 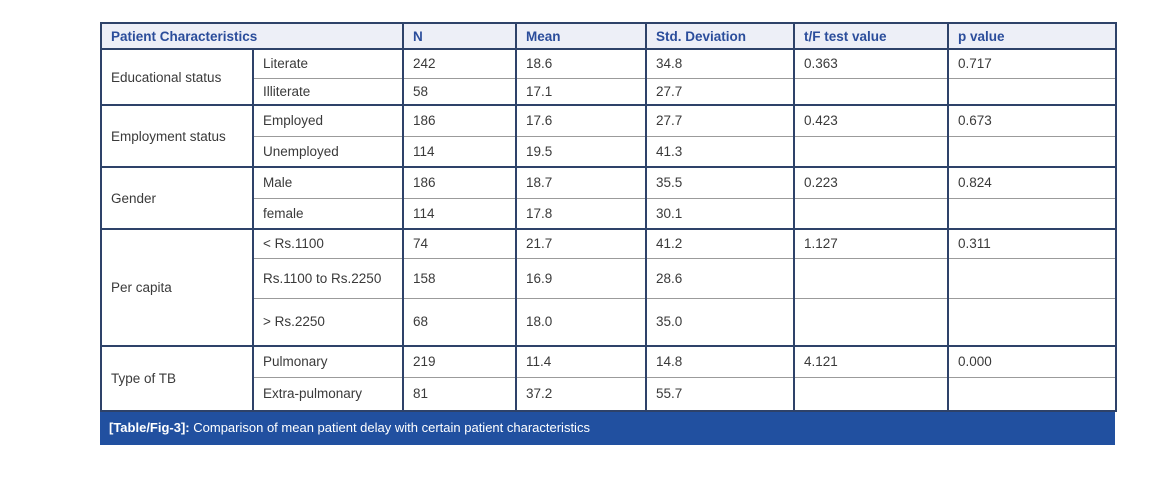 What do you see at coordinates (328, 321) in the screenshot?
I see `category-cell: > Rs.2250` at bounding box center [328, 321].